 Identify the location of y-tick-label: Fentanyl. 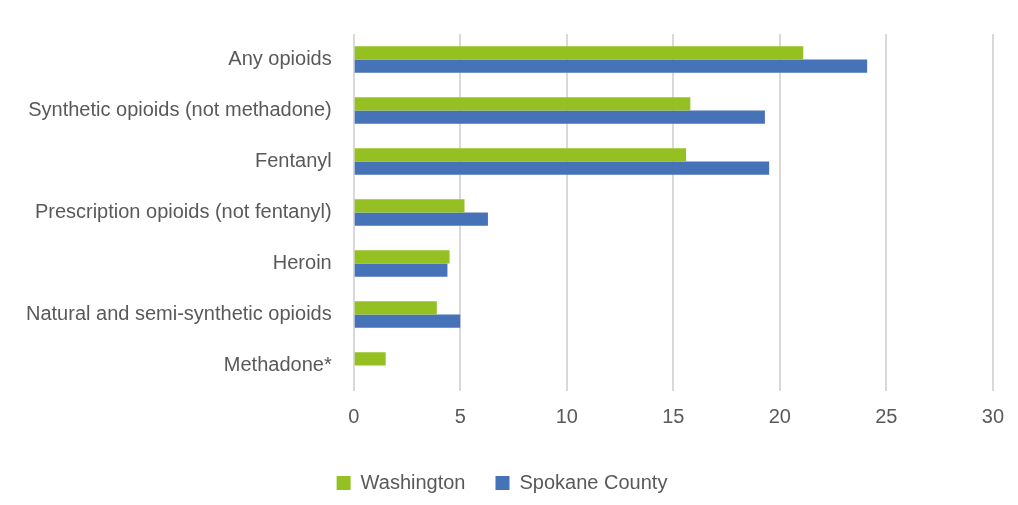
(293, 160).